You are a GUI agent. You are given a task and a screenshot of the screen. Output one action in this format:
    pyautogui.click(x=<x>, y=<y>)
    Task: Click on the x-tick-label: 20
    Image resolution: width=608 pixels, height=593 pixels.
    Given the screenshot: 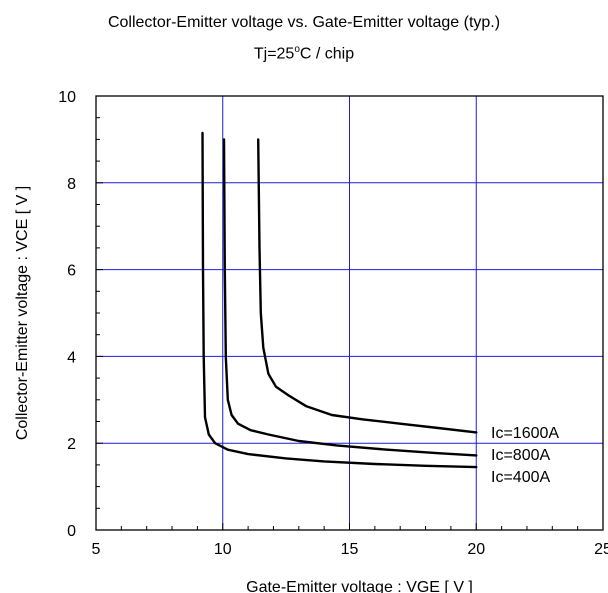 What is the action you would take?
    pyautogui.click(x=476, y=549)
    